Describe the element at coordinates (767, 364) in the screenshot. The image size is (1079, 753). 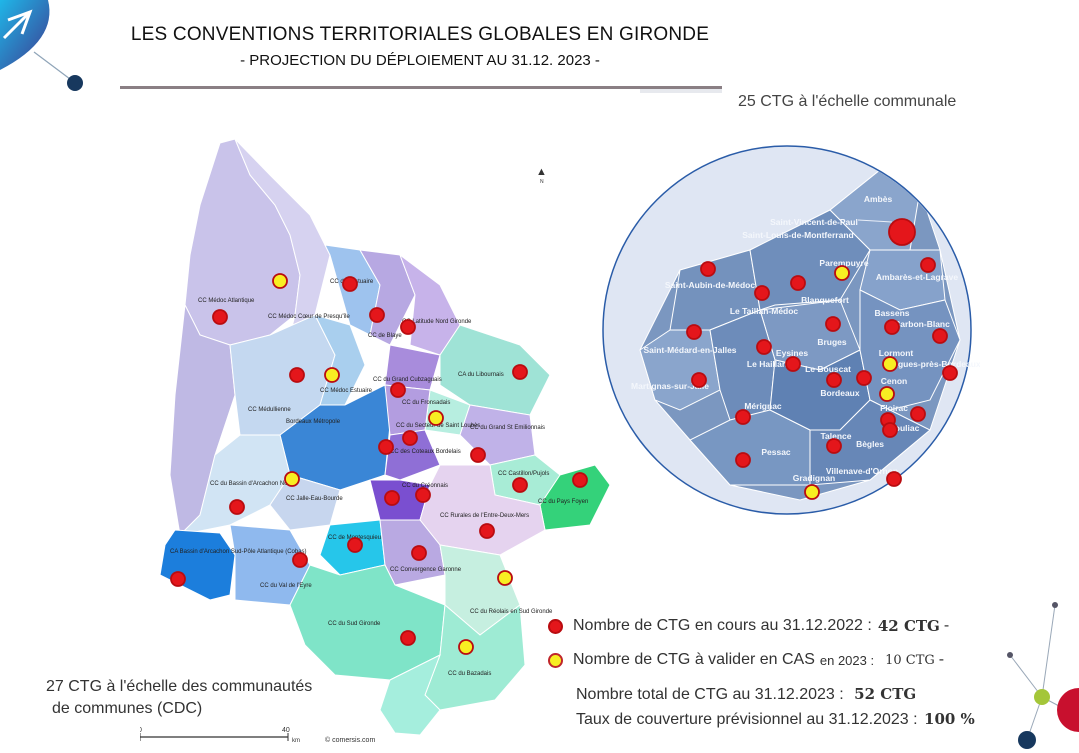
I see `label-le-haillan: Le Haillan` at that location.